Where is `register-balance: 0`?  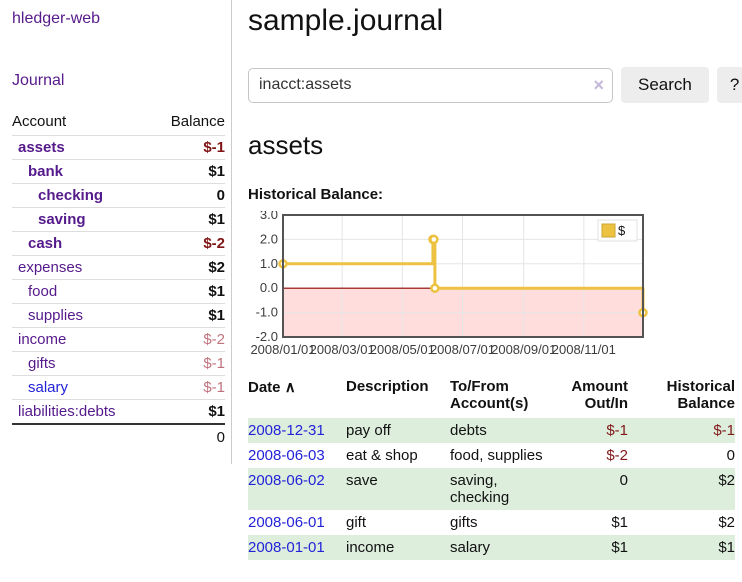
register-balance: 0 is located at coordinates (730, 455).